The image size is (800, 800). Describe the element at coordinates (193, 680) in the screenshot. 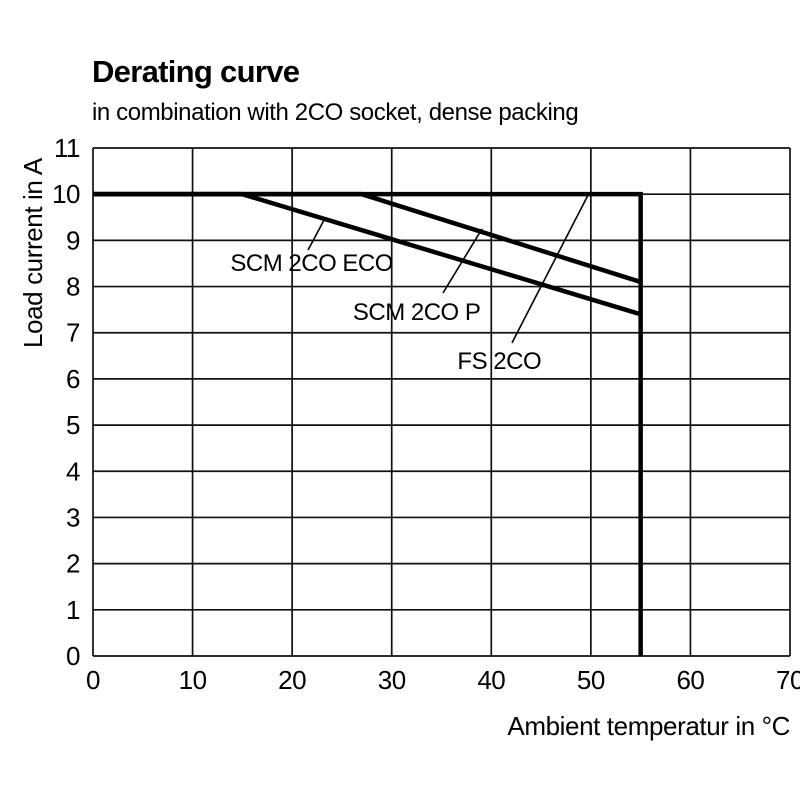

I see `x-tick-label: 10` at that location.